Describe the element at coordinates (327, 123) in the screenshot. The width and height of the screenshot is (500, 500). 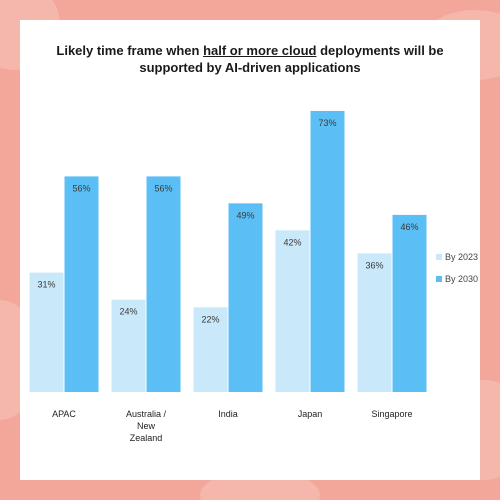
I see `data-label: 73%` at that location.